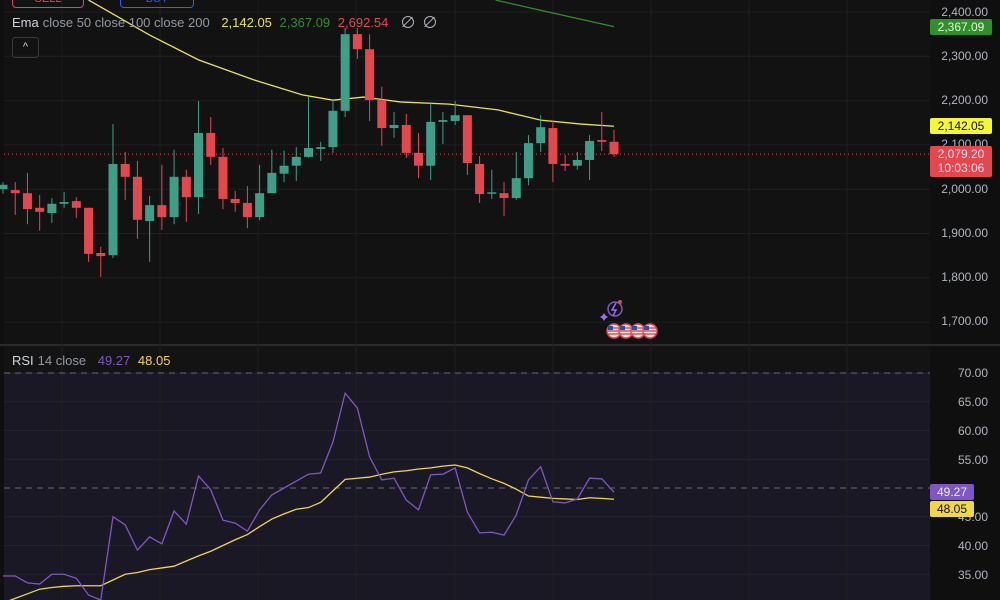 This screenshot has height=600, width=1000. What do you see at coordinates (972, 546) in the screenshot?
I see `rsi-axis-label: 40.00` at bounding box center [972, 546].